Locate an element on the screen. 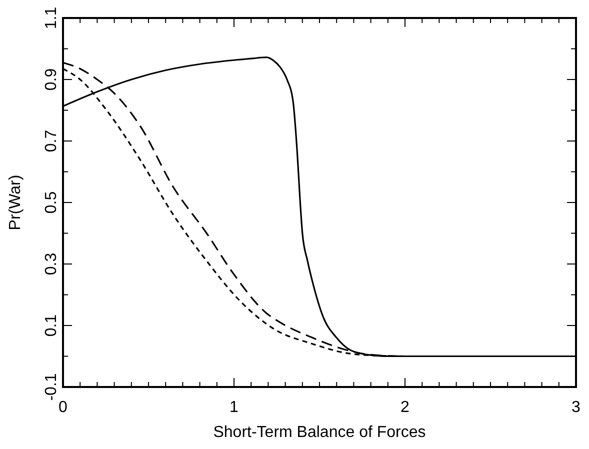  y-axis-title: Pr(War) is located at coordinates (15, 202).